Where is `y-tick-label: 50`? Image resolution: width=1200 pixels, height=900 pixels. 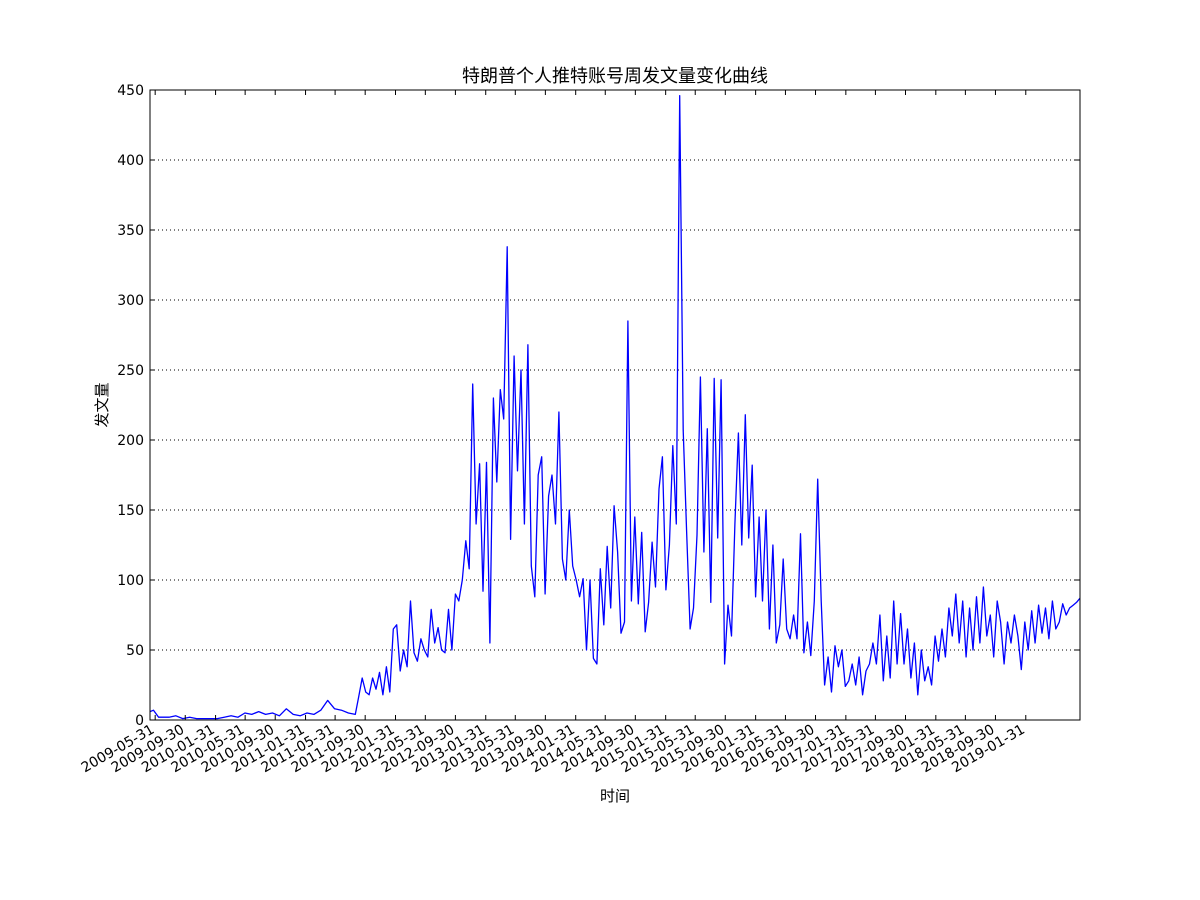 y-tick-label: 50 is located at coordinates (135, 651).